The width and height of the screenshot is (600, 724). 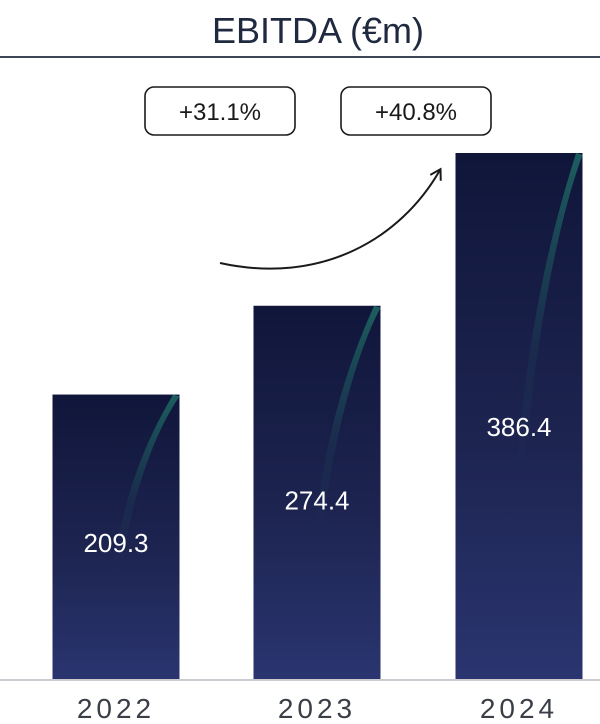 What do you see at coordinates (116, 708) in the screenshot?
I see `category-label-2022: 2022` at bounding box center [116, 708].